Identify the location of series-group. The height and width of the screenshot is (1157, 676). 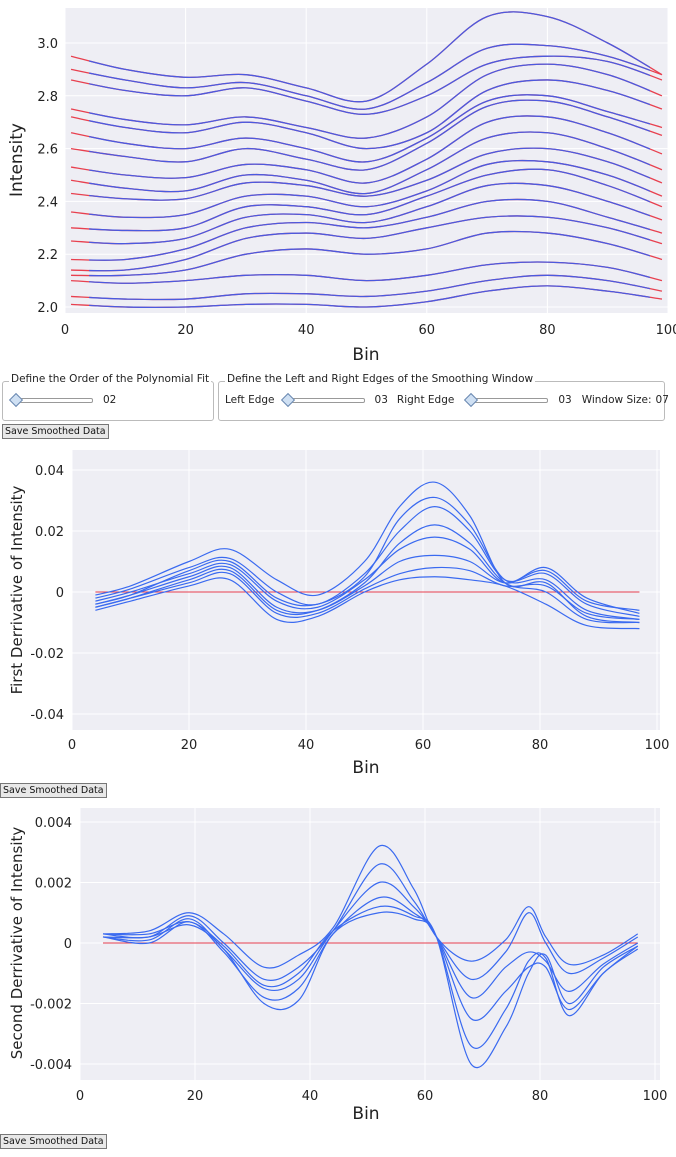
(367, 555).